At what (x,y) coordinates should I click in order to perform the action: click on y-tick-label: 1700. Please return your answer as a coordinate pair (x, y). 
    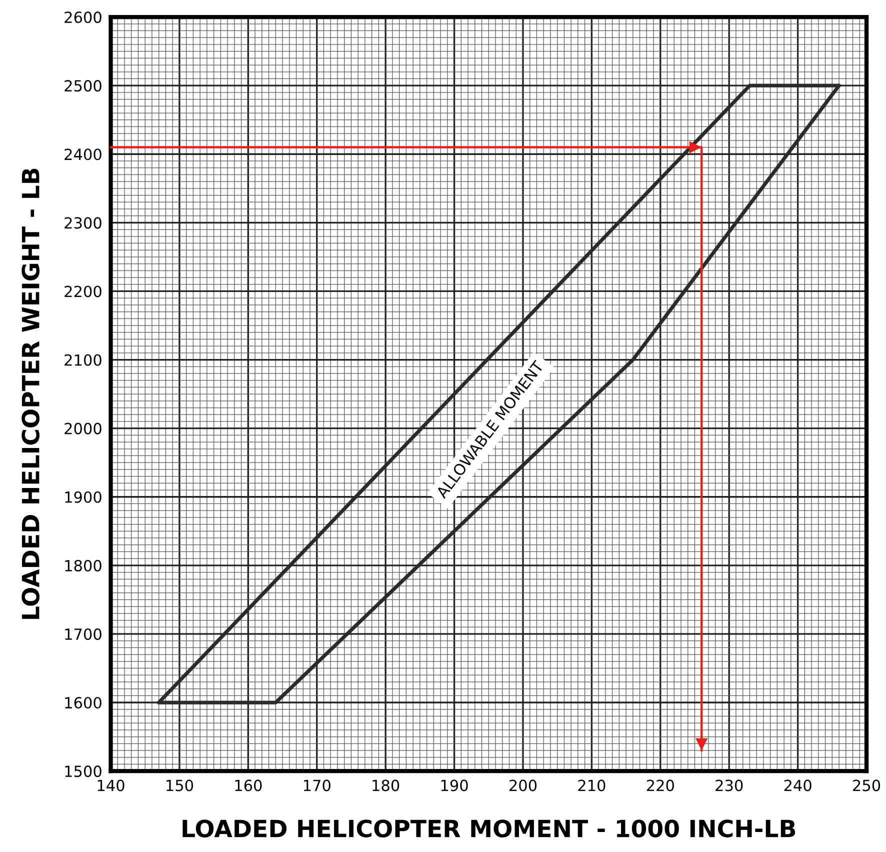
    Looking at the image, I should click on (83, 634).